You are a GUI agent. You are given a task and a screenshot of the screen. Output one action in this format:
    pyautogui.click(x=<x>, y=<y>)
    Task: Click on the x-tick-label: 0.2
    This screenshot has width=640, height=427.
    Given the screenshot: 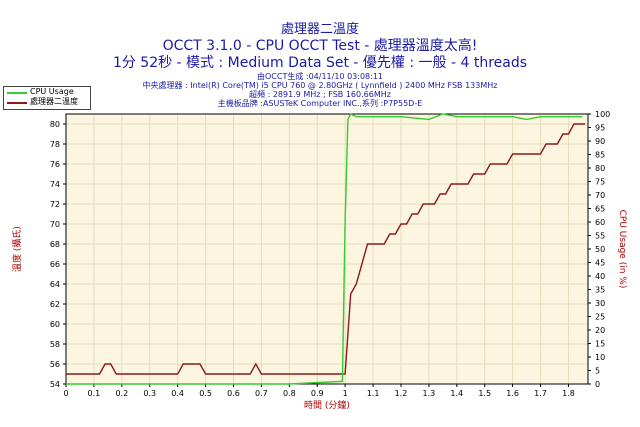 What is the action you would take?
    pyautogui.click(x=121, y=393)
    